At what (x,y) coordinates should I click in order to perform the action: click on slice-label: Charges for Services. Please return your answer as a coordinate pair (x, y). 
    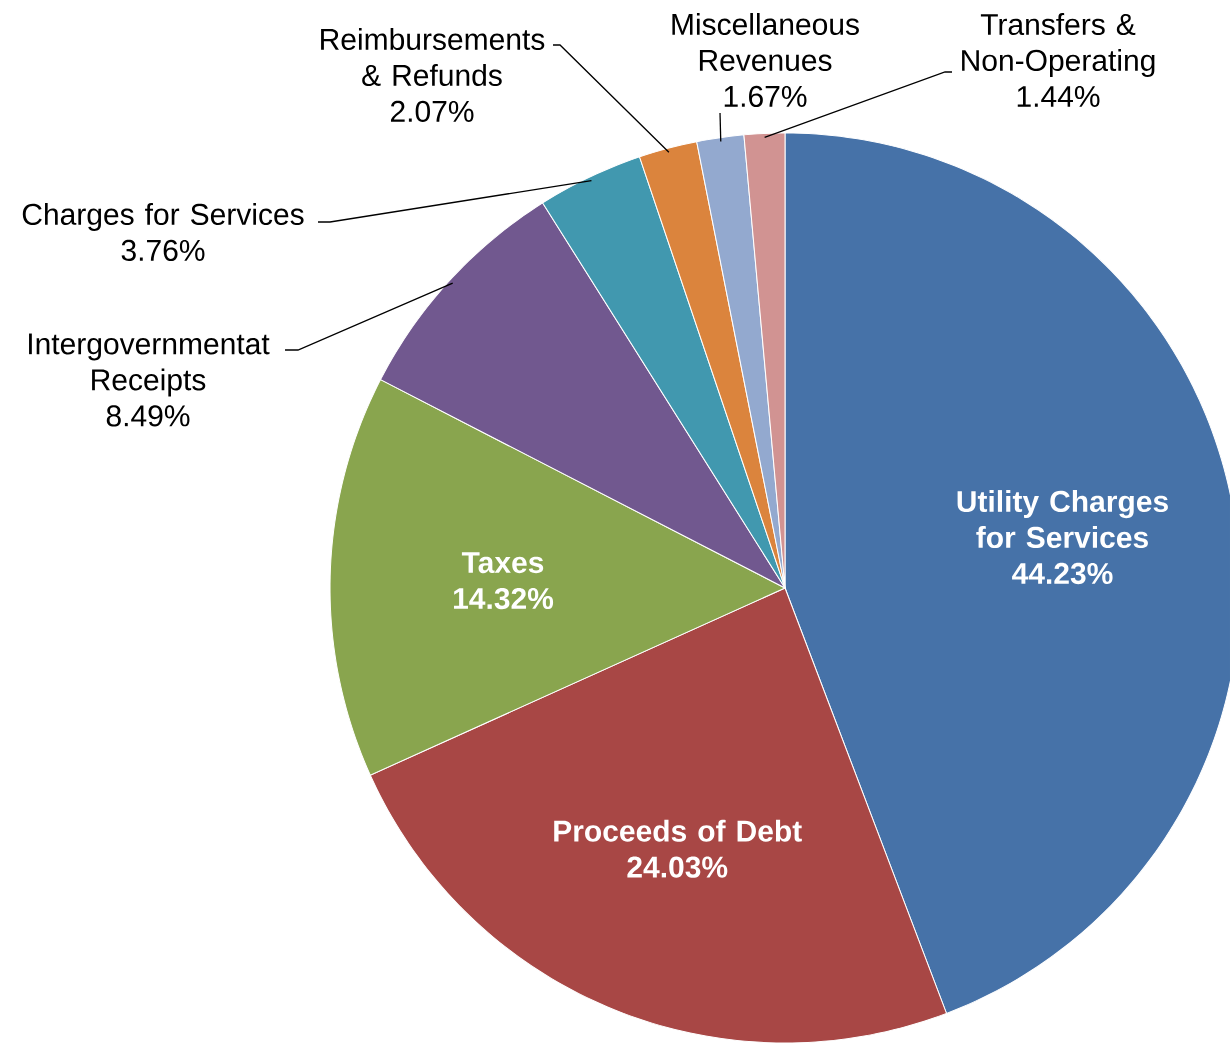
    Looking at the image, I should click on (163, 216).